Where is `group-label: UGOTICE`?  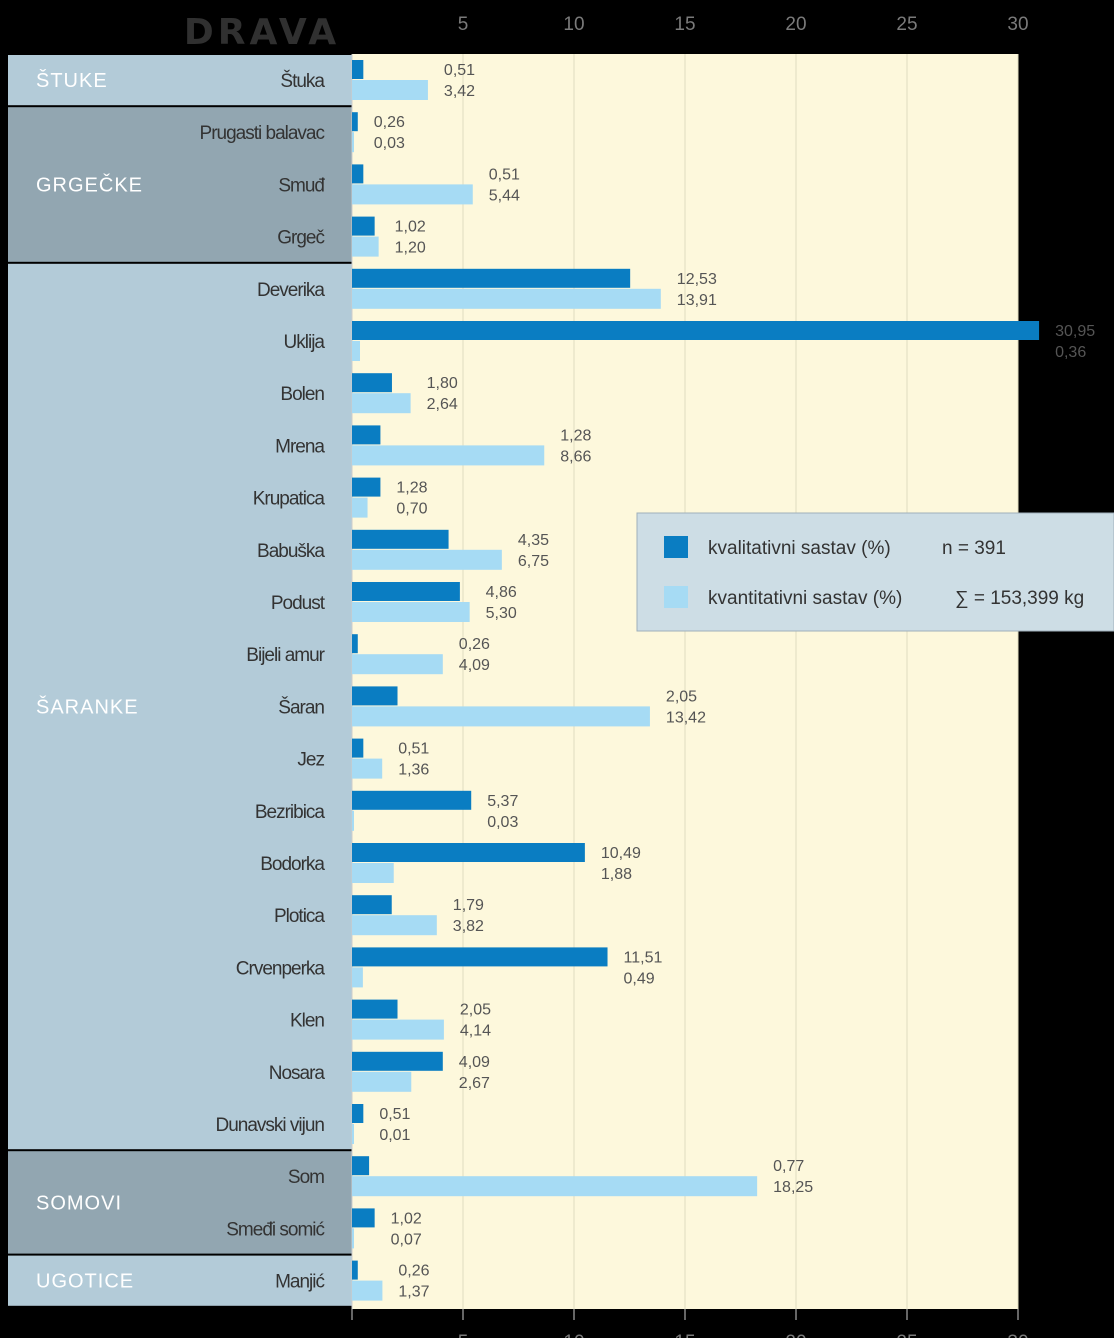 group-label: UGOTICE is located at coordinates (85, 1282).